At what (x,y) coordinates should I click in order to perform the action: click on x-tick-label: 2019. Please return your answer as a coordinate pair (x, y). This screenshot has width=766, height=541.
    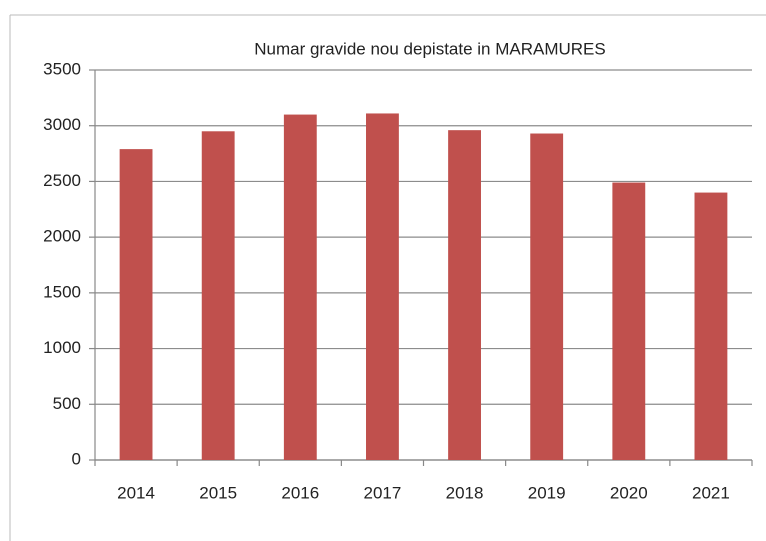
    Looking at the image, I should click on (547, 492).